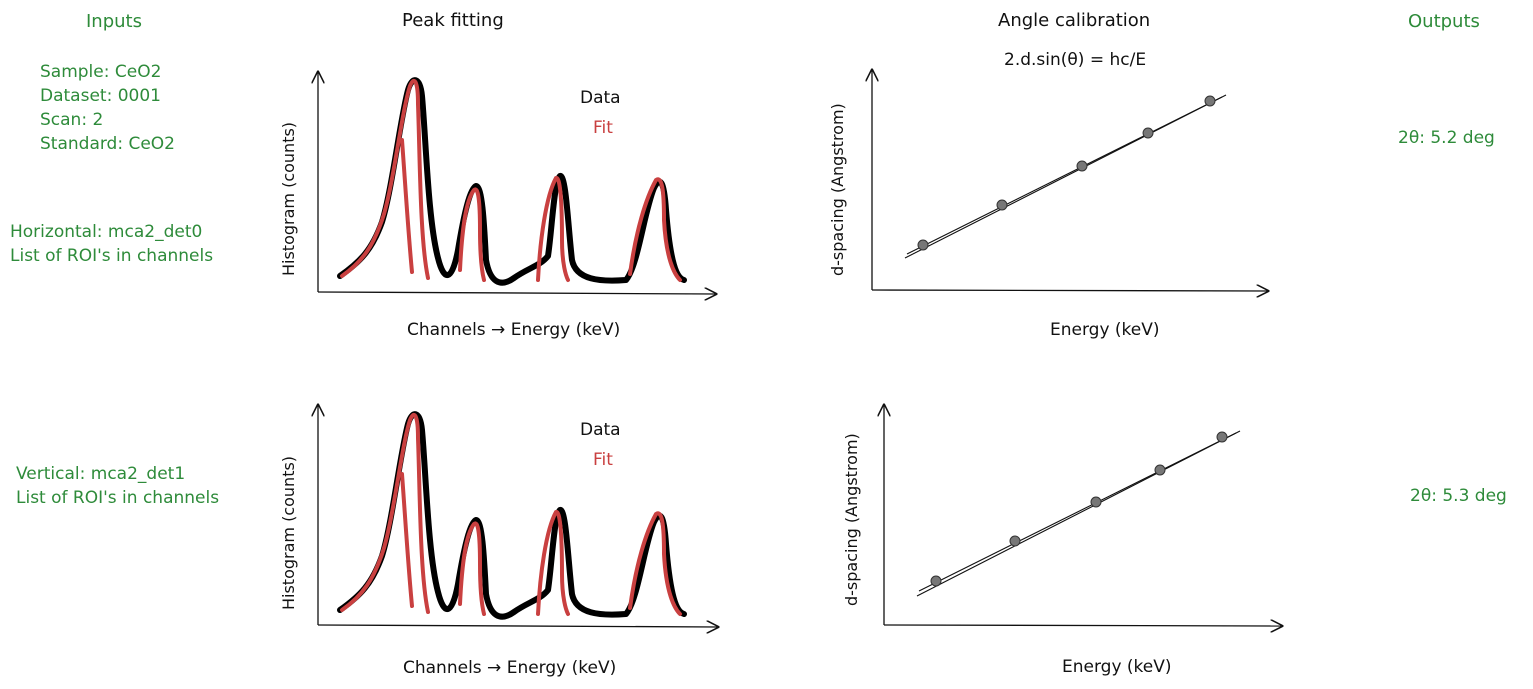 This screenshot has height=689, width=1533. What do you see at coordinates (72, 120) in the screenshot?
I see `input-scan: Scan: 2` at bounding box center [72, 120].